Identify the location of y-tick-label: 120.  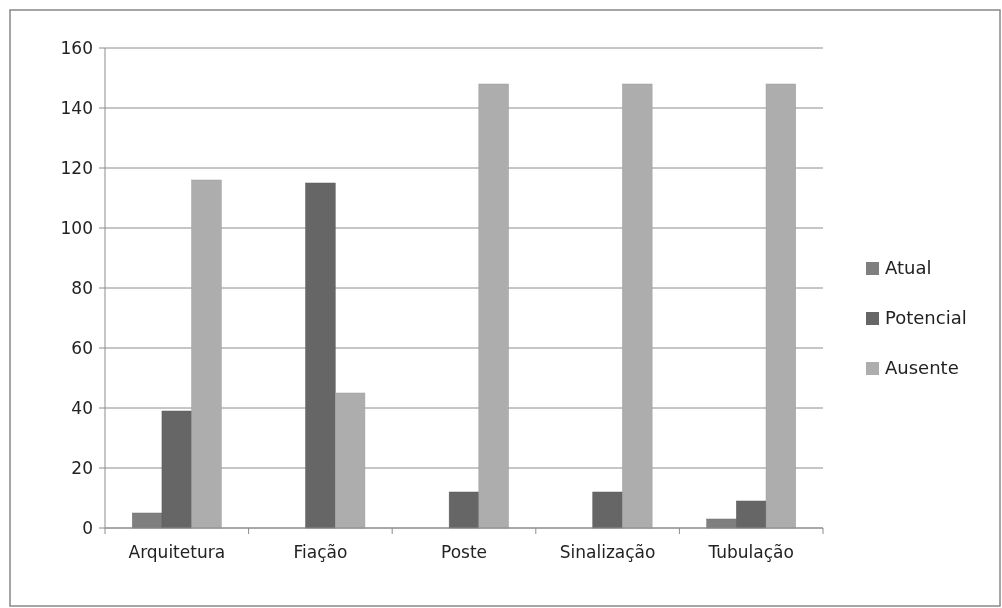
(76, 167).